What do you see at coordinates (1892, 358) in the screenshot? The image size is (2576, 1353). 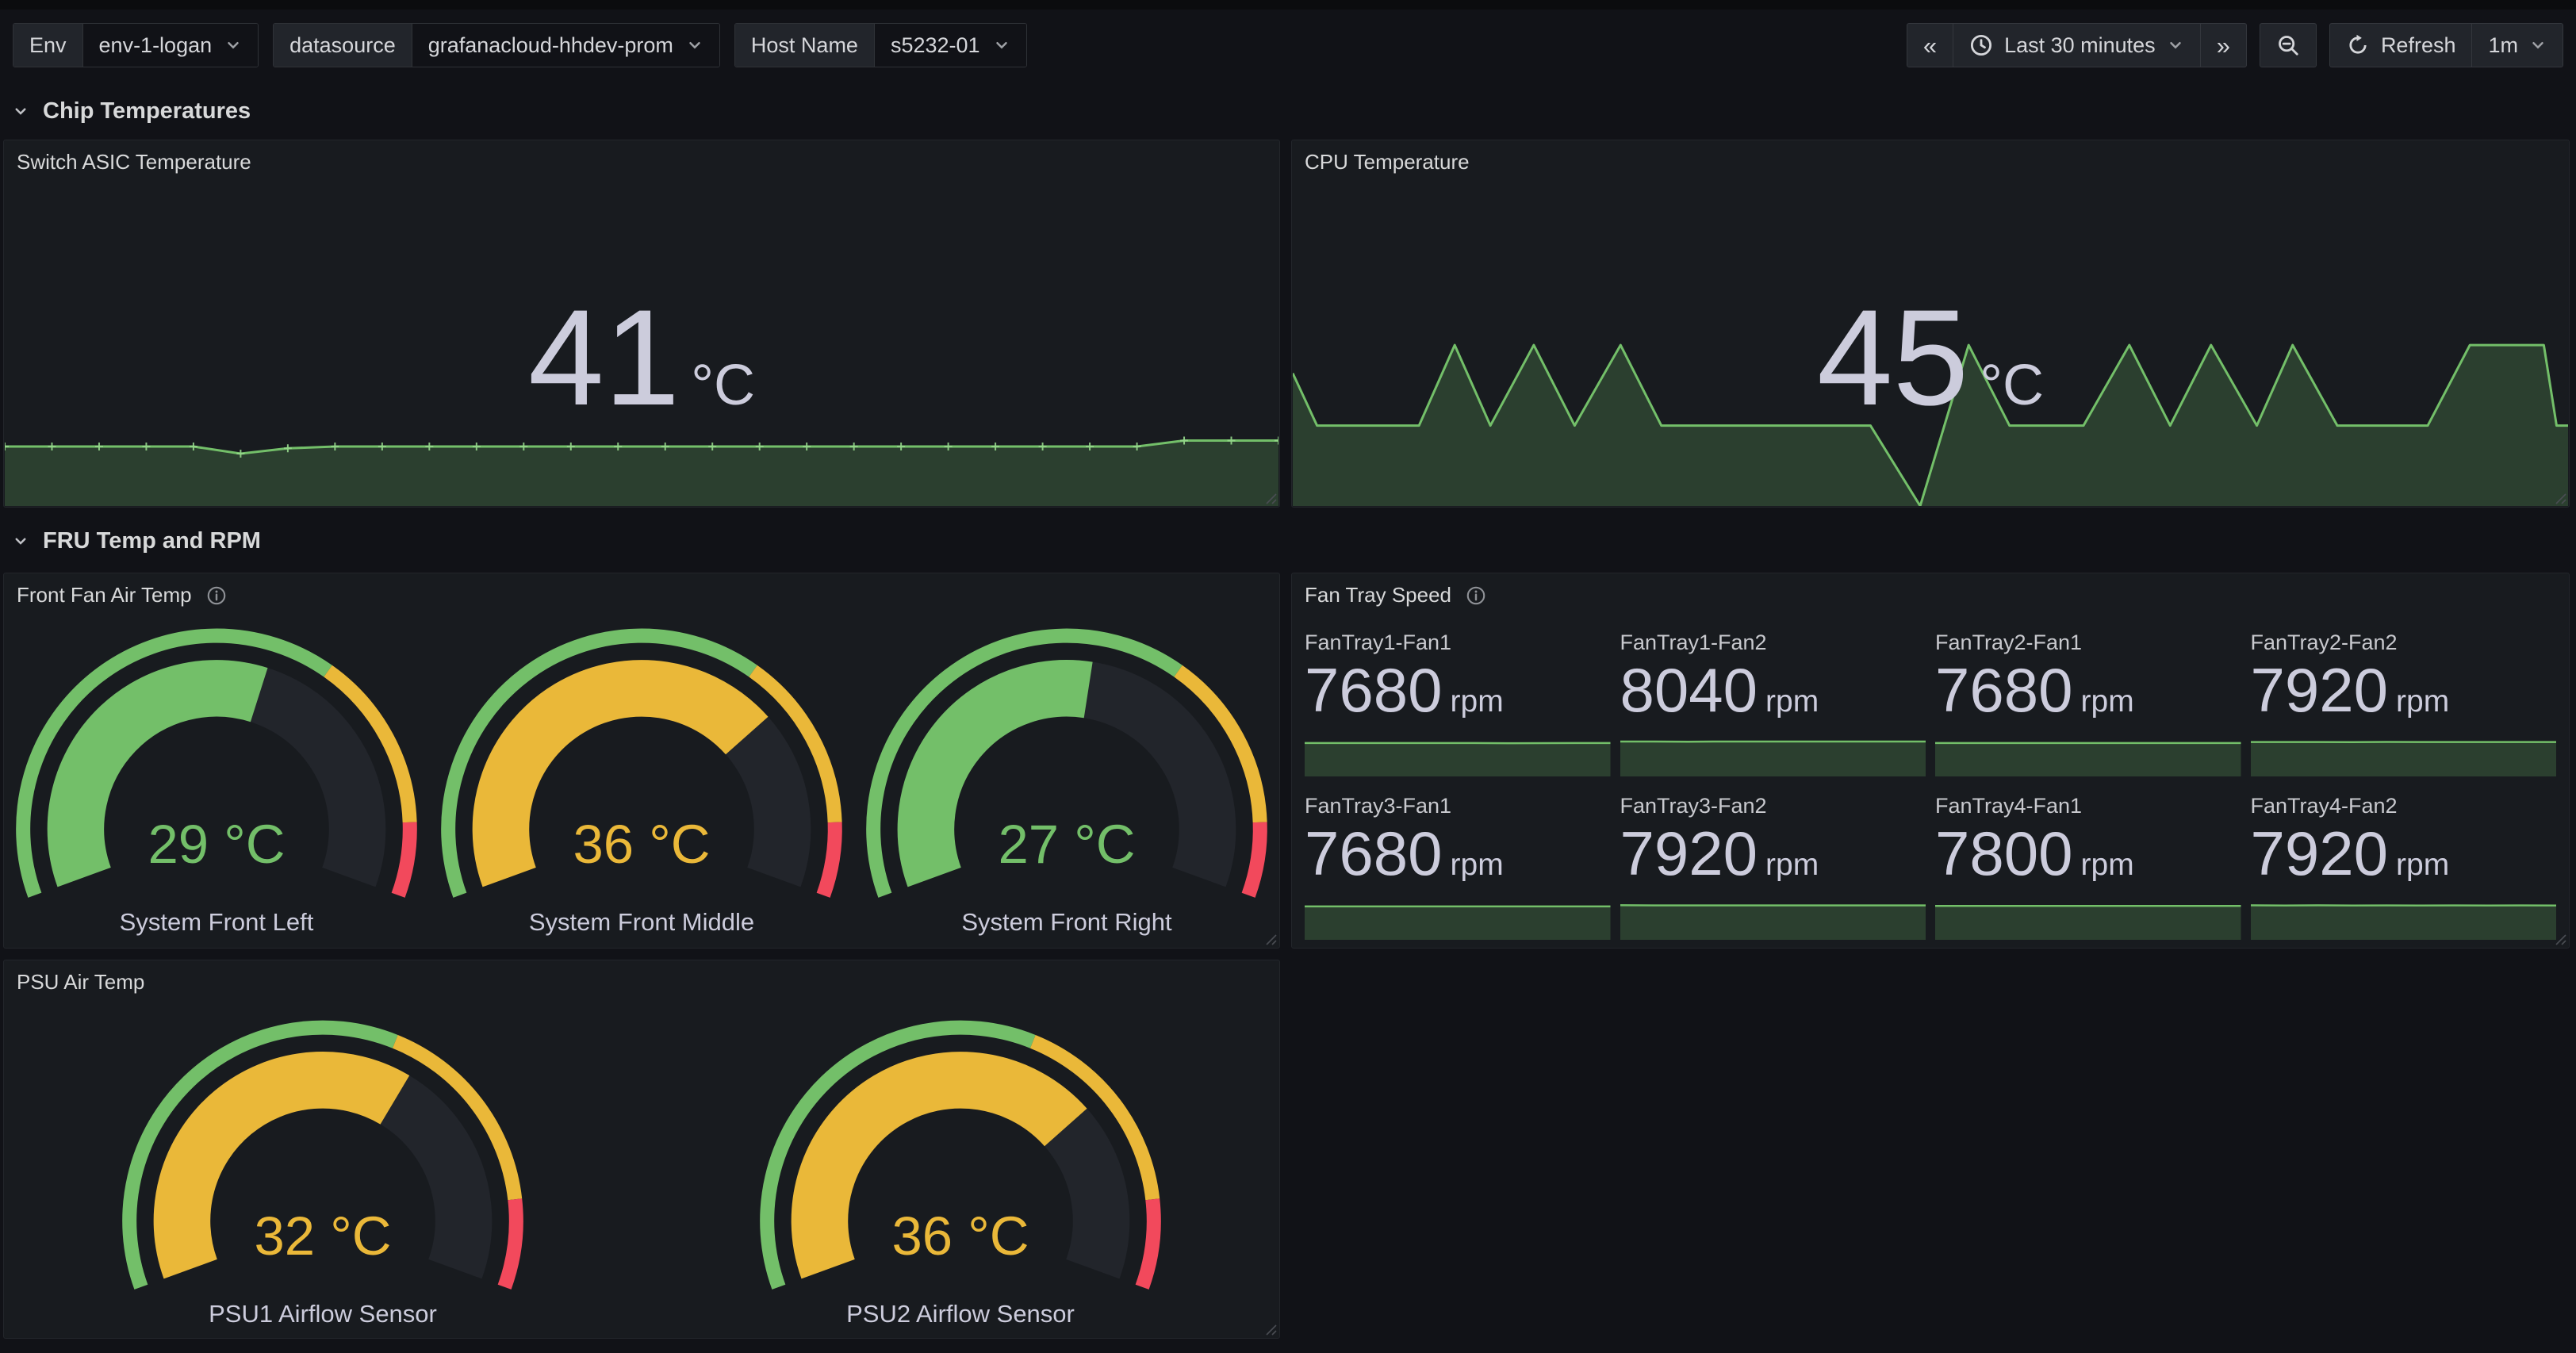 I see `cpu-temp-value: 45` at bounding box center [1892, 358].